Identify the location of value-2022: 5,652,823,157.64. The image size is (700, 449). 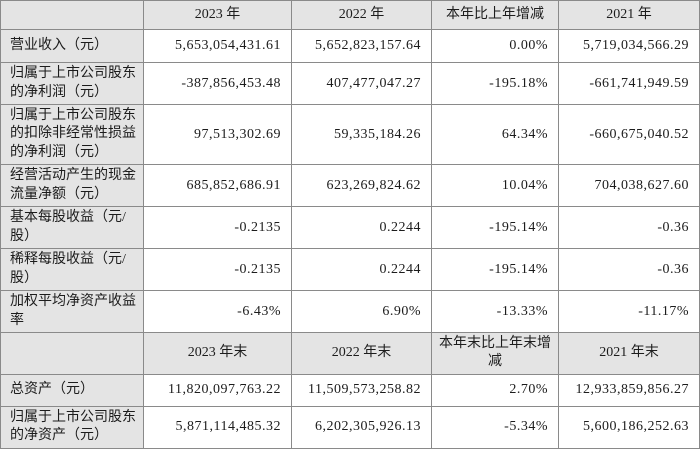
(361, 46).